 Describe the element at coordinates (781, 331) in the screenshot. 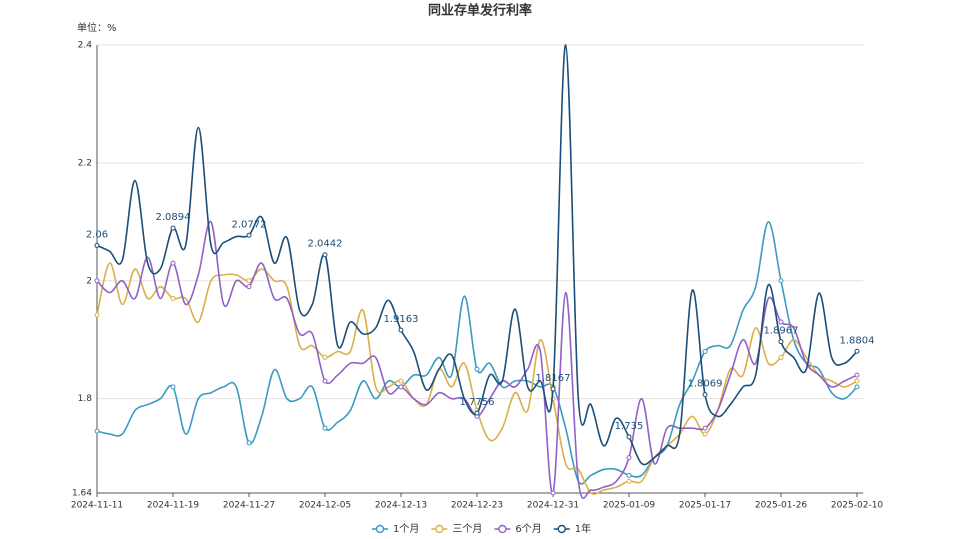

I see `data-label: 1.8967` at that location.